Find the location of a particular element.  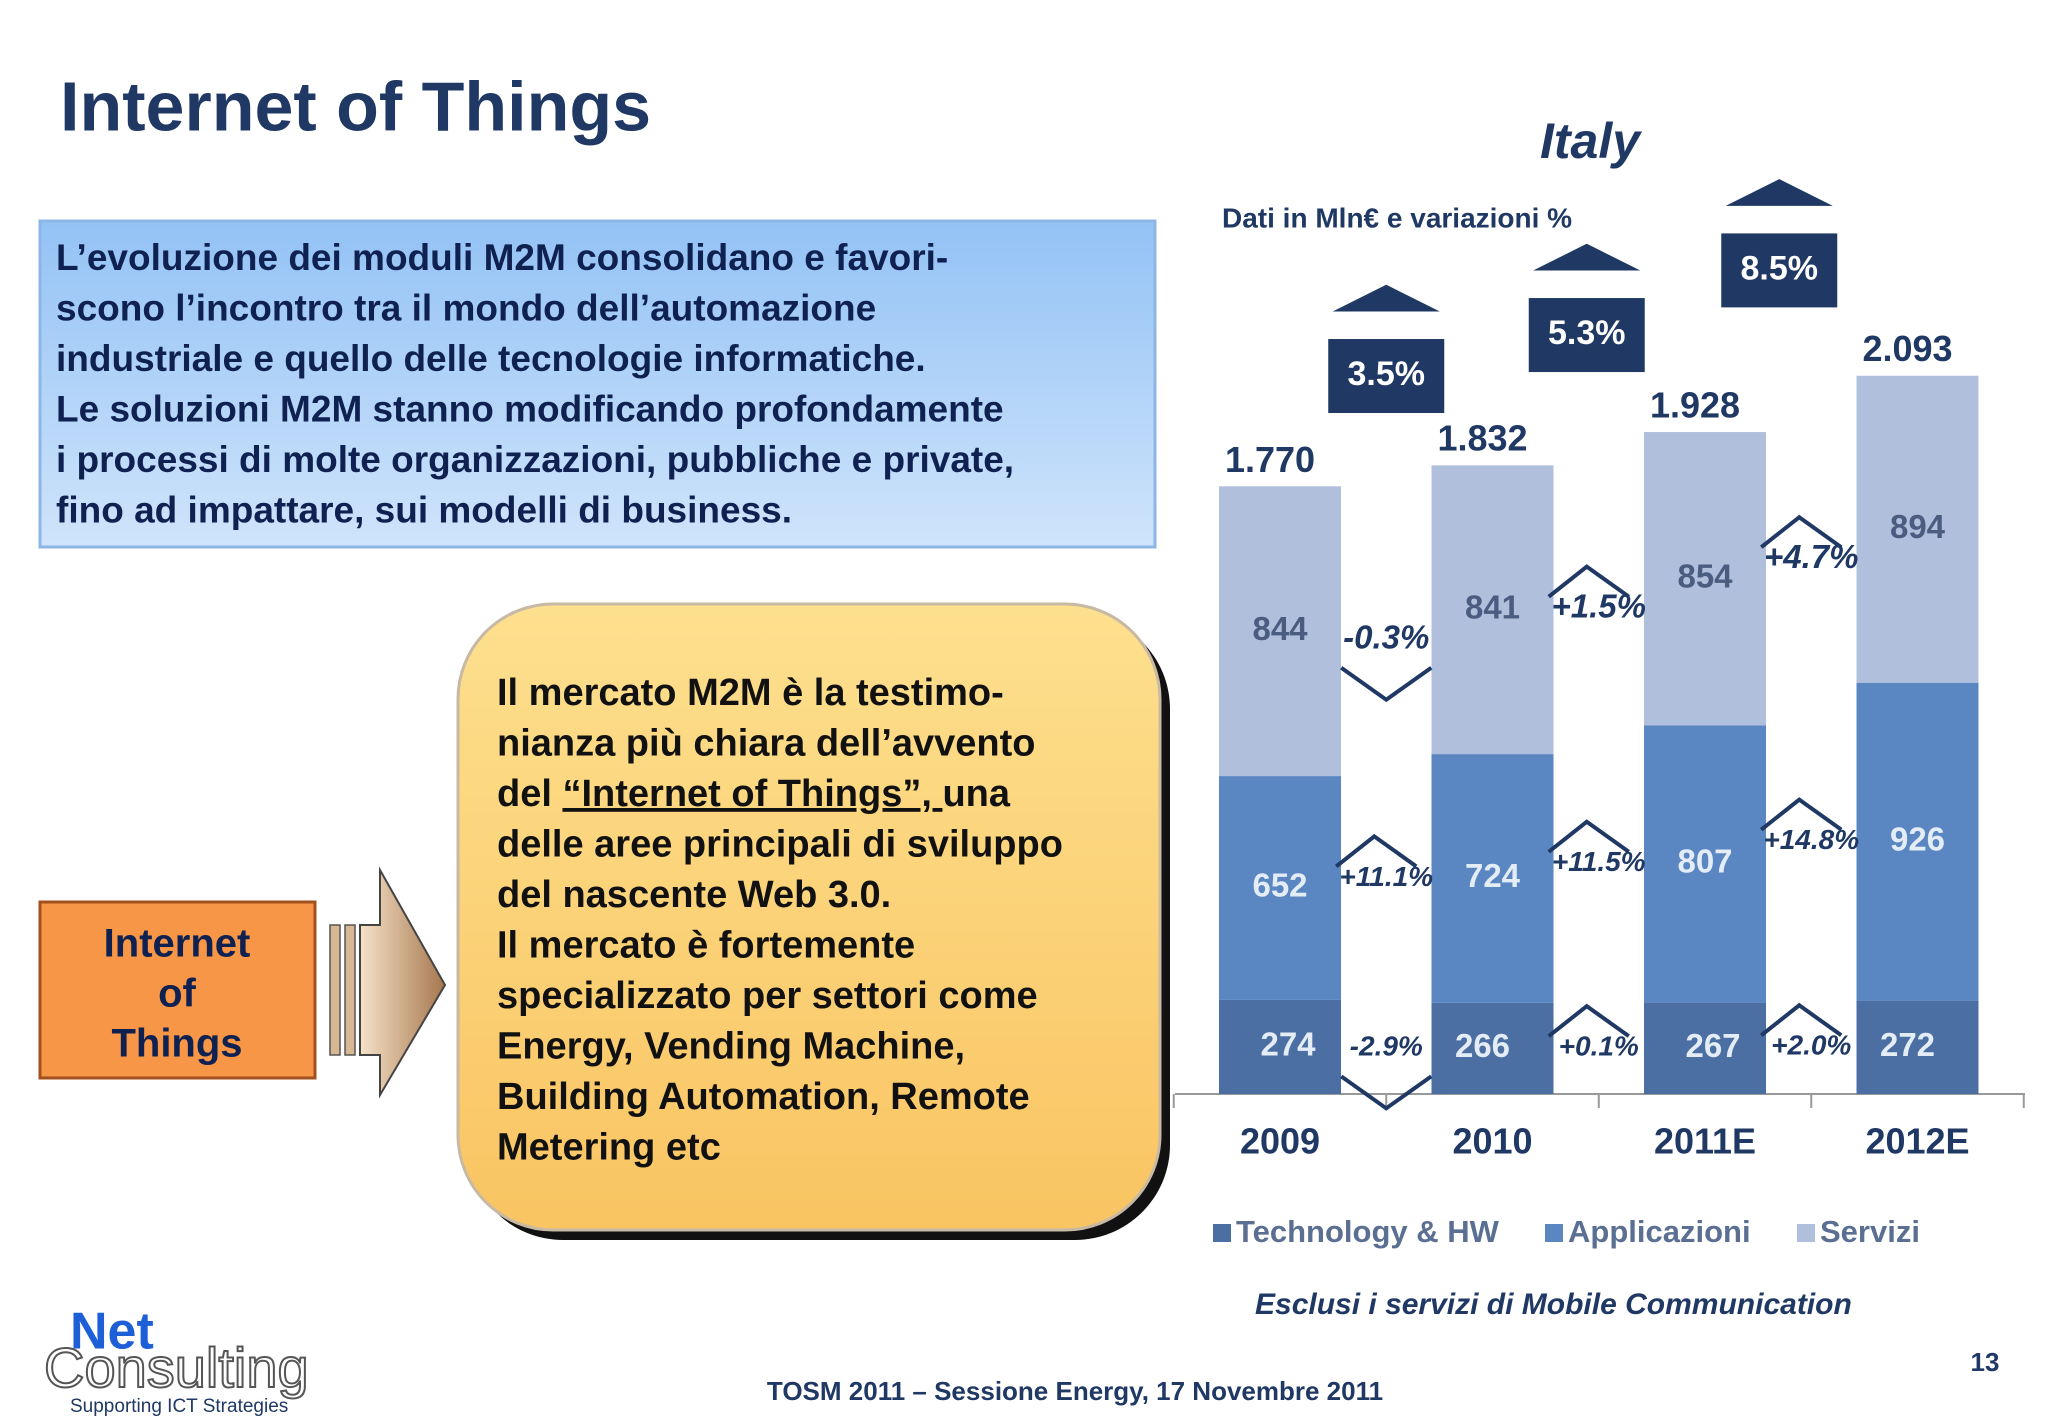

segment-label: 272 is located at coordinates (1907, 1044).